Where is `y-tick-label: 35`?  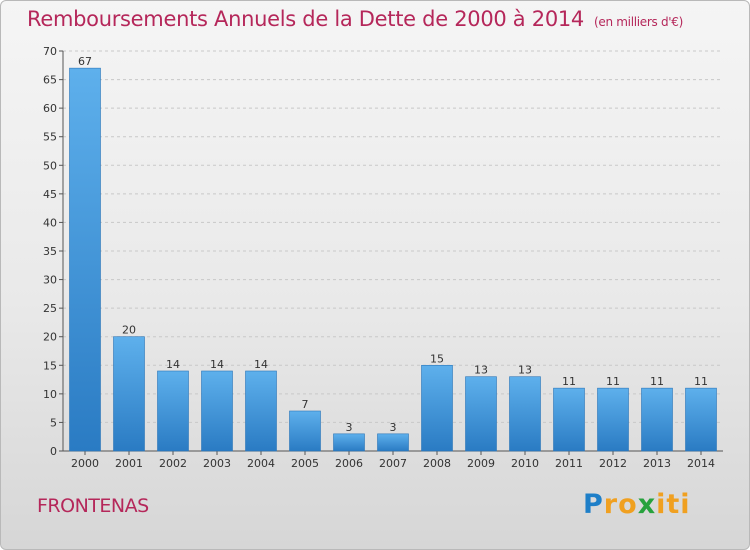 y-tick-label: 35 is located at coordinates (50, 251).